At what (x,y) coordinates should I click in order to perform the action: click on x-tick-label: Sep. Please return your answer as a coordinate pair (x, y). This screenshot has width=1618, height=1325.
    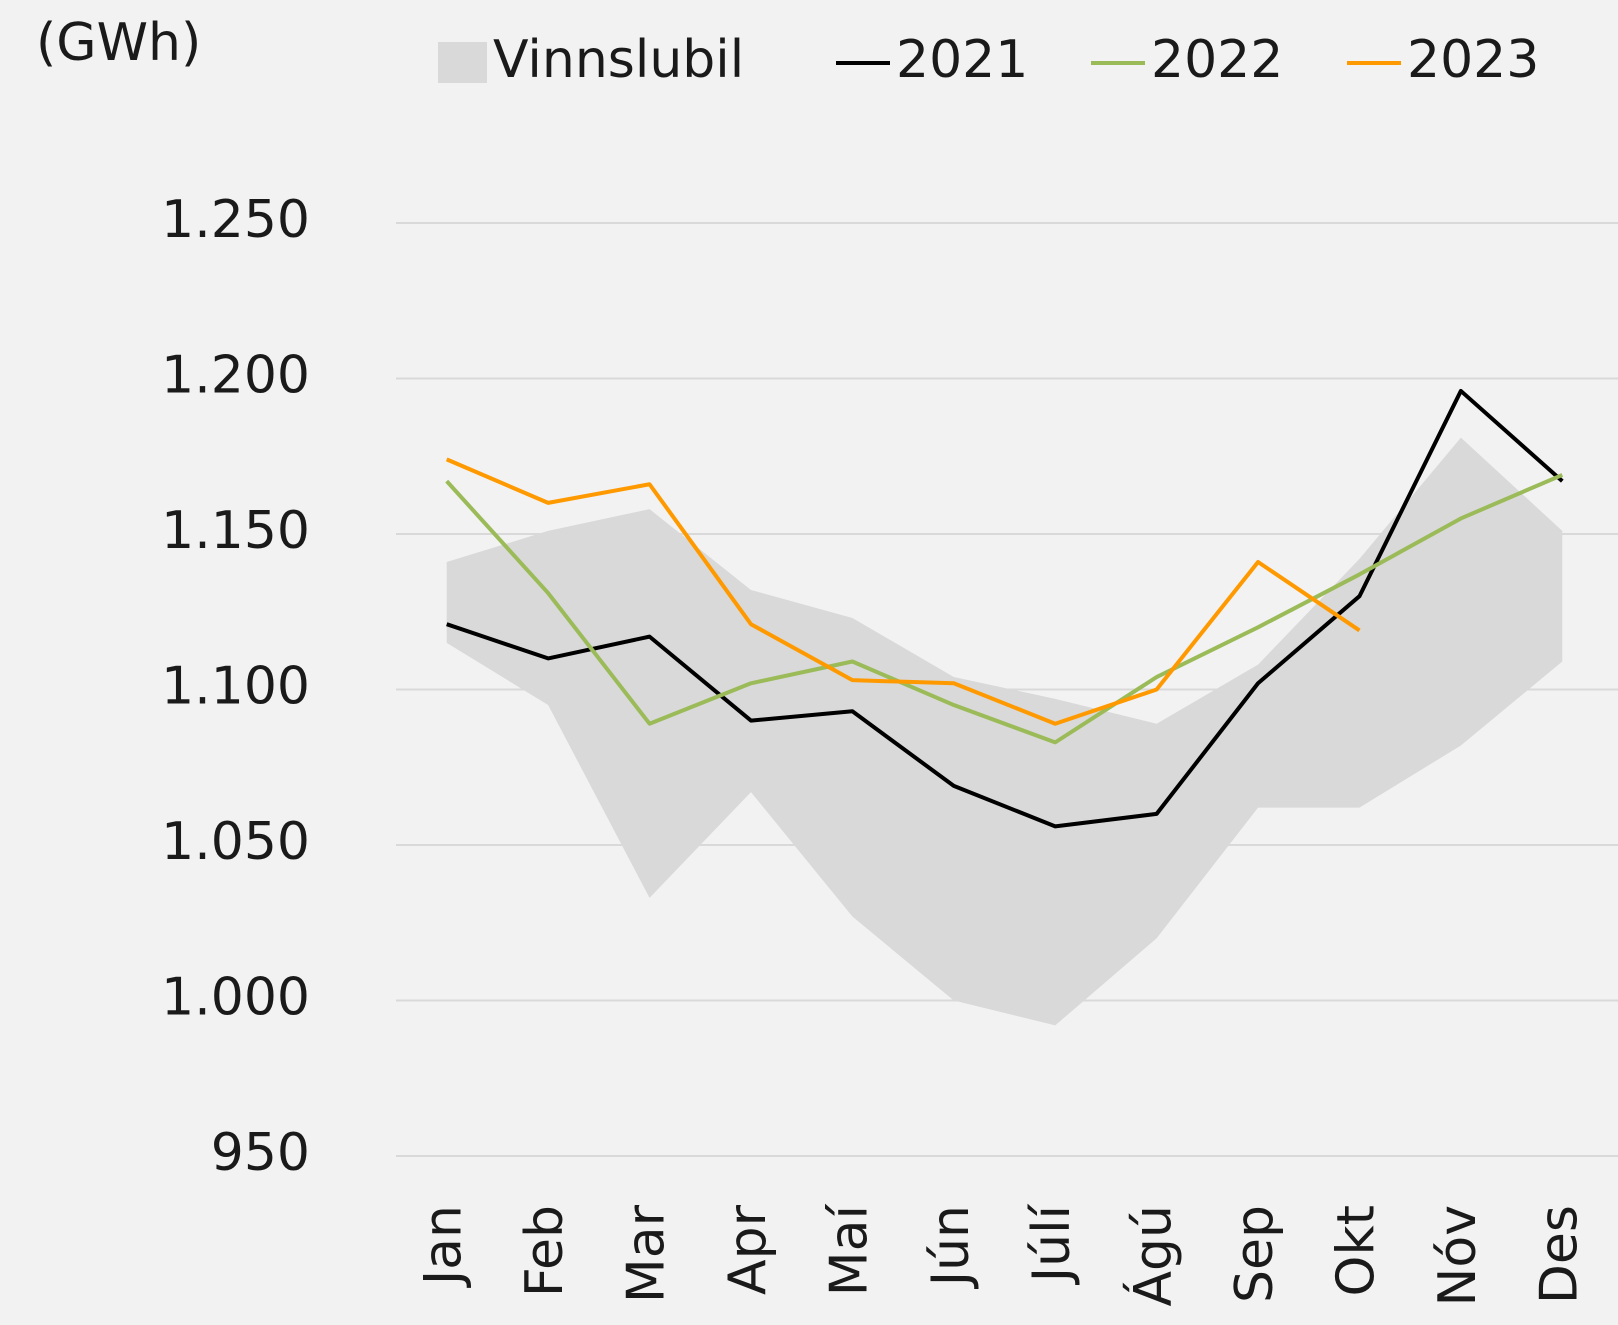
    Looking at the image, I should click on (1255, 1254).